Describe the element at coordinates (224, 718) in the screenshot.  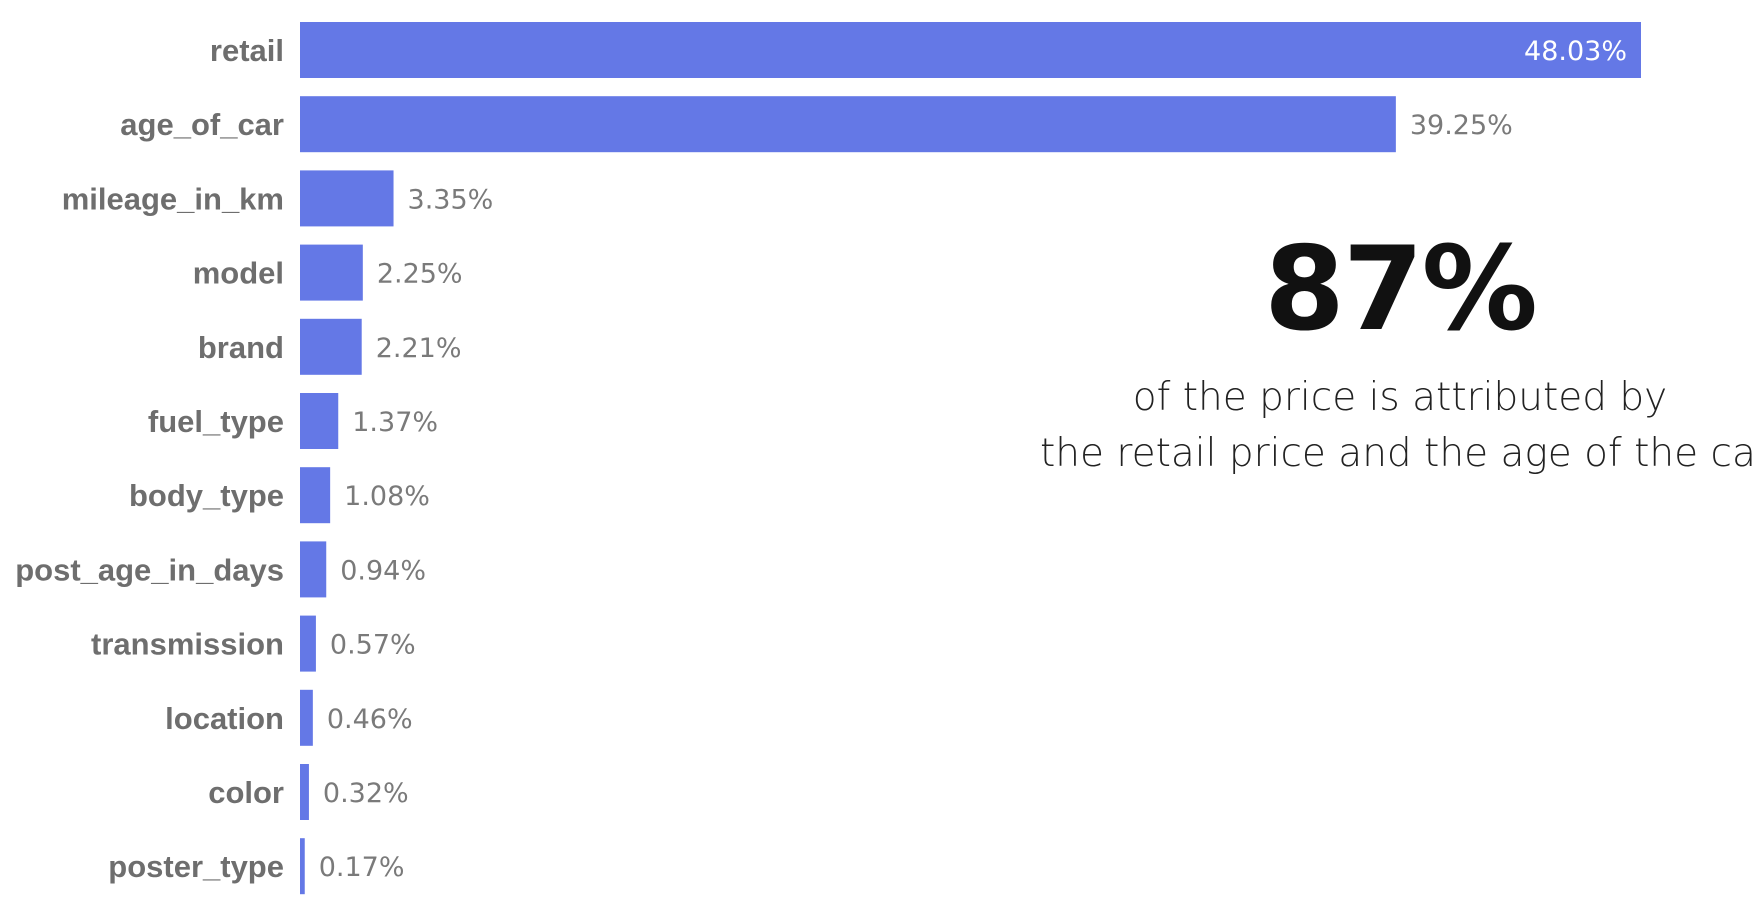
I see `category-label-location: location` at that location.